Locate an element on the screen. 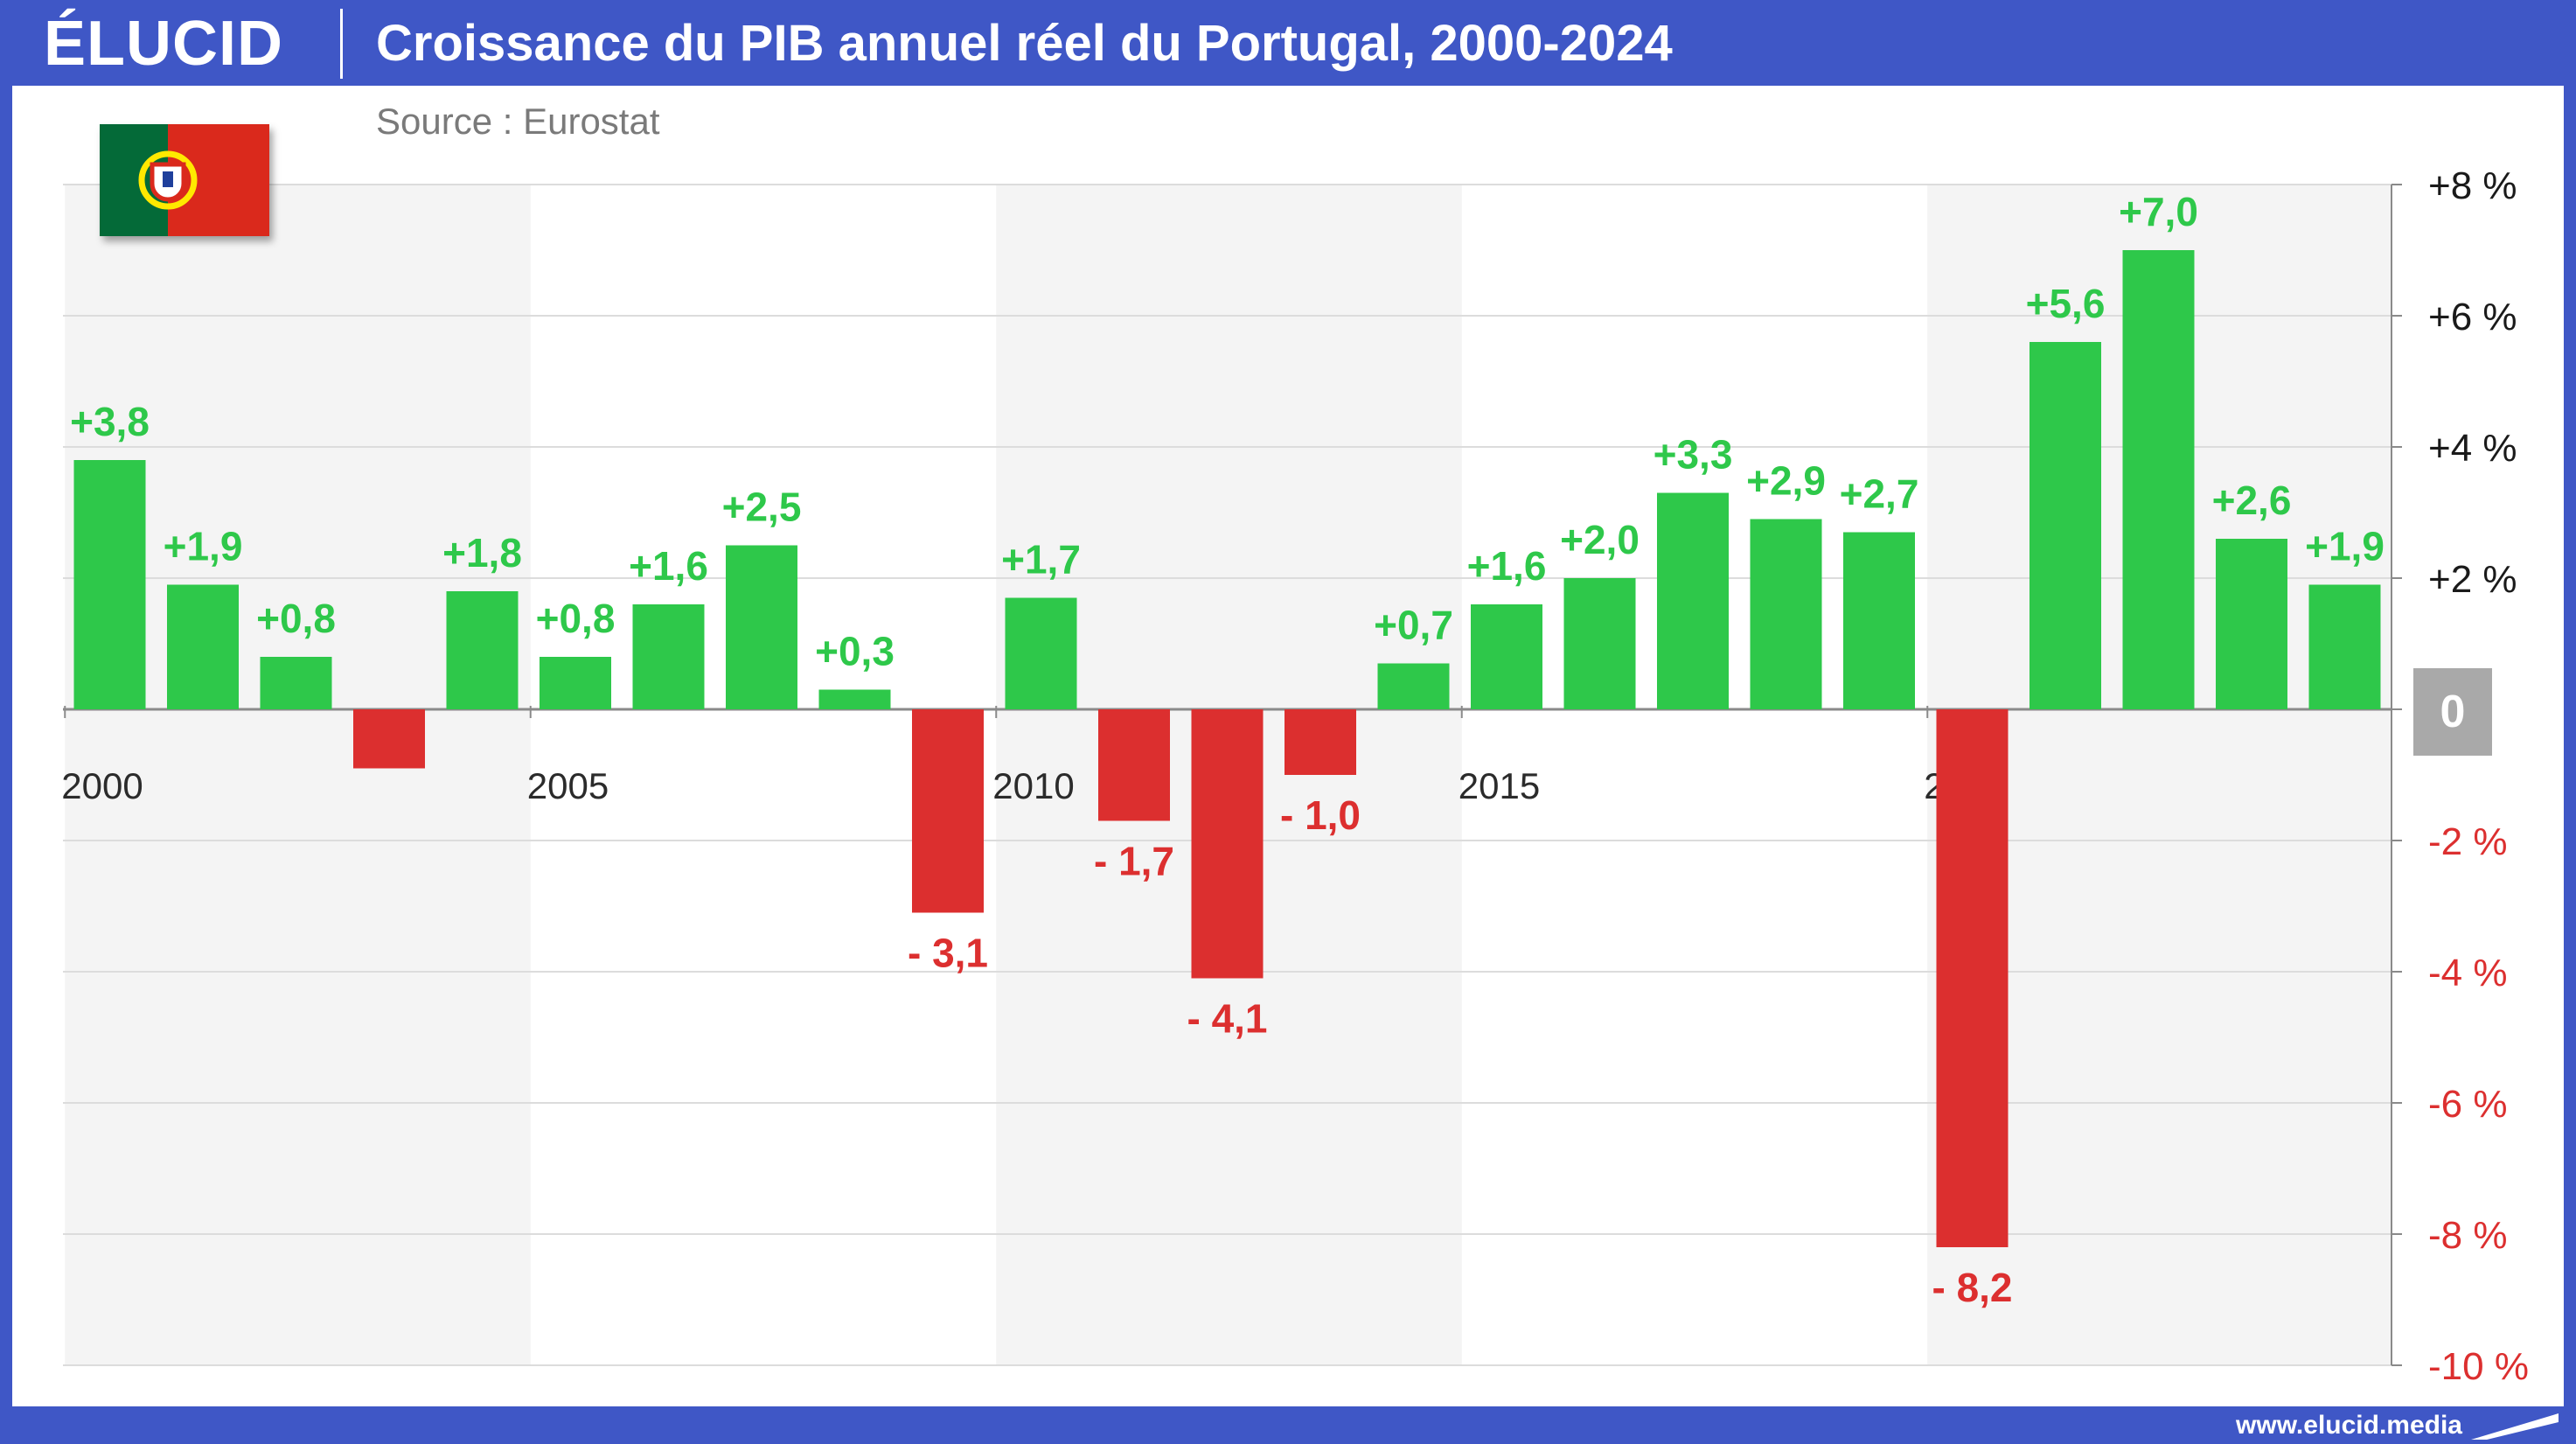 Image resolution: width=2576 pixels, height=1444 pixels. y-tick-label: +6 % is located at coordinates (2472, 317).